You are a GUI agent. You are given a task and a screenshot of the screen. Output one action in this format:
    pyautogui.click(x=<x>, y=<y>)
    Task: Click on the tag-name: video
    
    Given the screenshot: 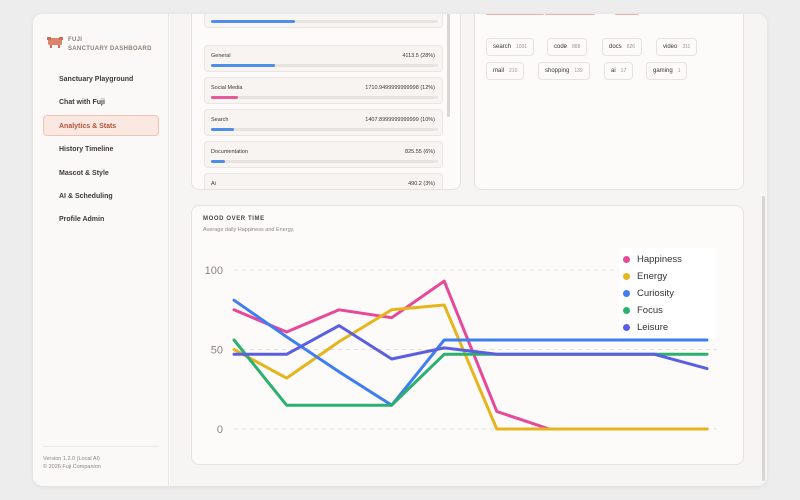 What is the action you would take?
    pyautogui.click(x=670, y=47)
    